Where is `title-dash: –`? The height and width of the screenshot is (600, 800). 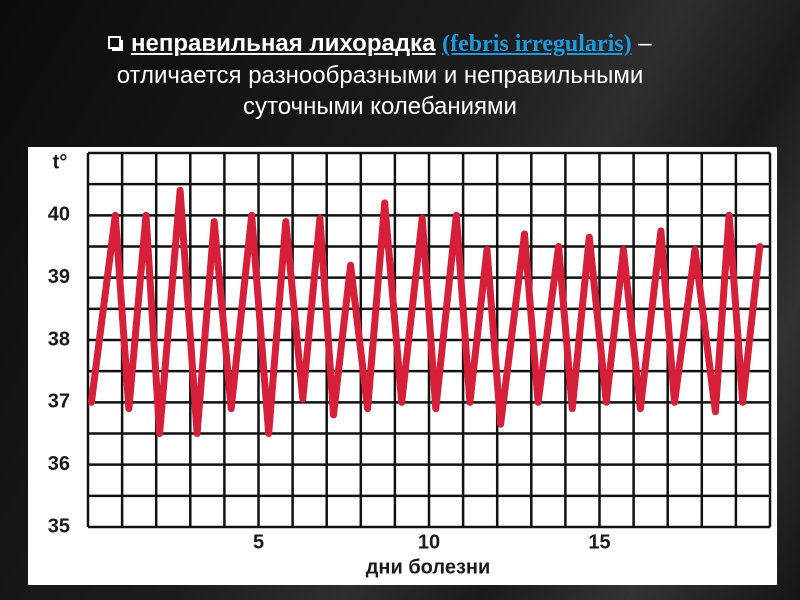
title-dash: – is located at coordinates (645, 43).